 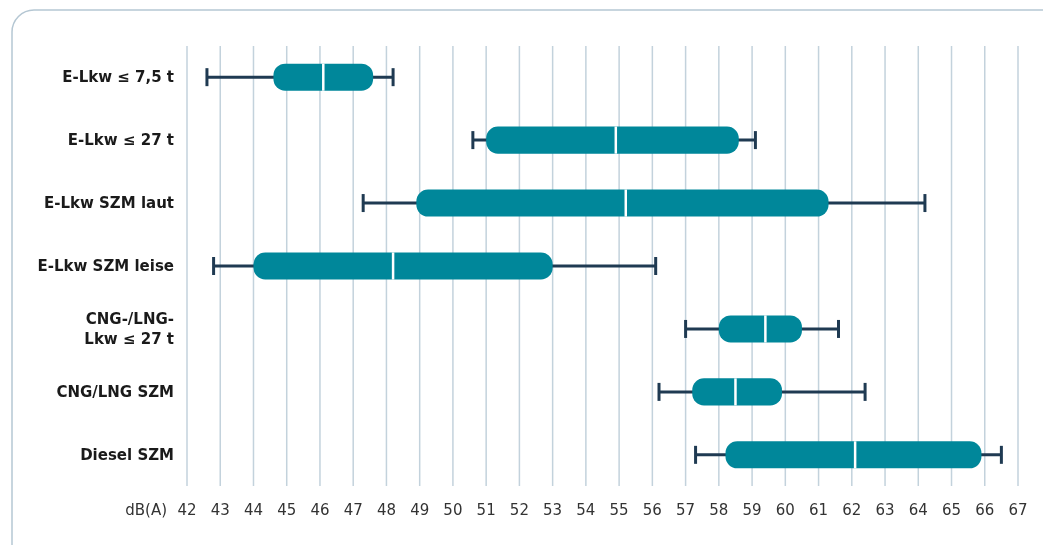 I want to click on x-tick-label: 65, so click(x=951, y=510).